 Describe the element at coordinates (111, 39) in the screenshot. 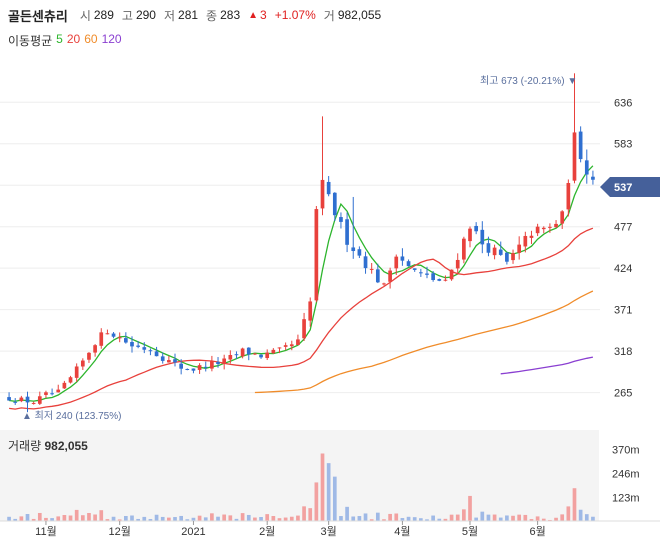

I see `ma-legend-120: 120` at that location.